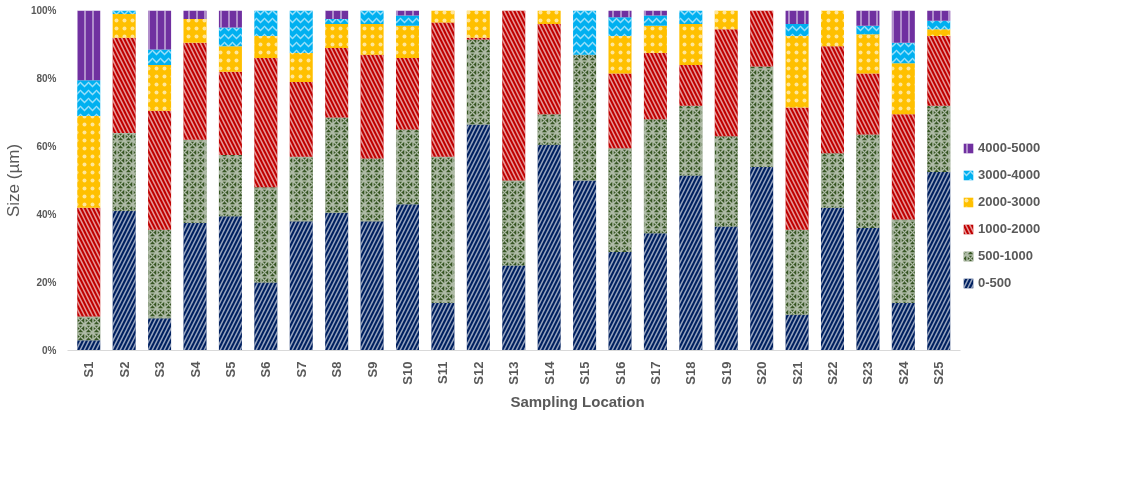 This screenshot has height=479, width=1142. What do you see at coordinates (46, 146) in the screenshot?
I see `y-tick-label: 60%` at bounding box center [46, 146].